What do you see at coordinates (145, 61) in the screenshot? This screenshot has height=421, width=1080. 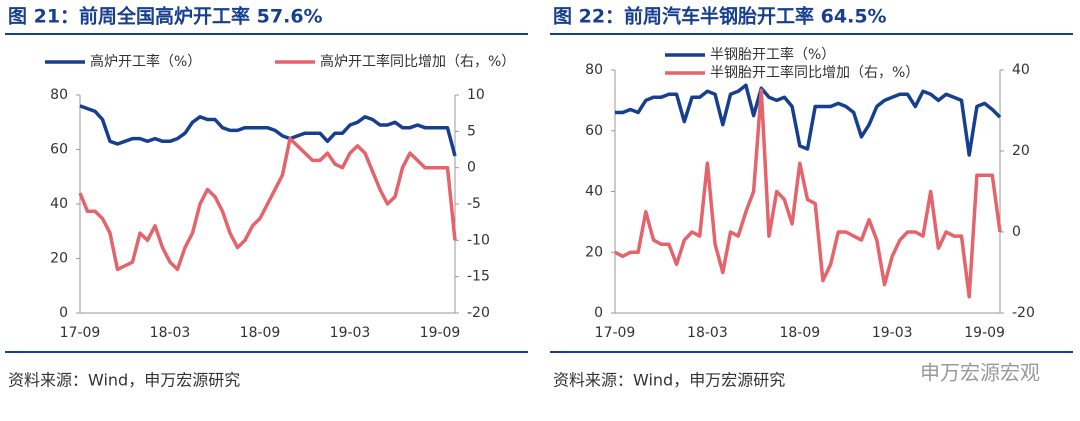 I see `legend-label: 高炉开工率（%）` at bounding box center [145, 61].